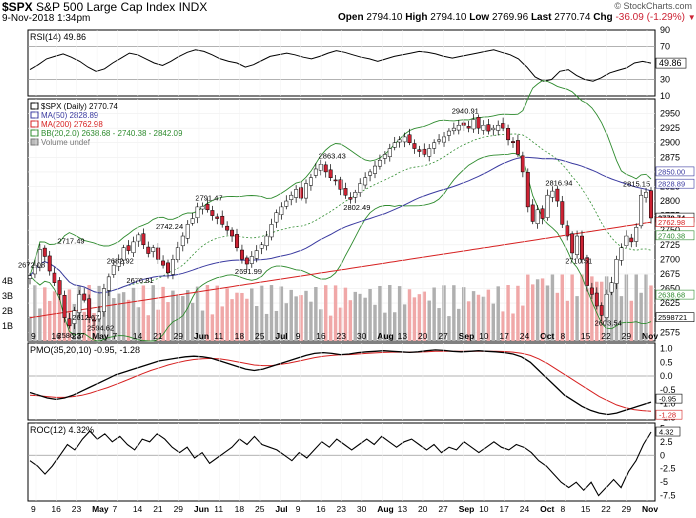  What do you see at coordinates (248, 271) in the screenshot?
I see `price-annotation: 2691.99` at bounding box center [248, 271].